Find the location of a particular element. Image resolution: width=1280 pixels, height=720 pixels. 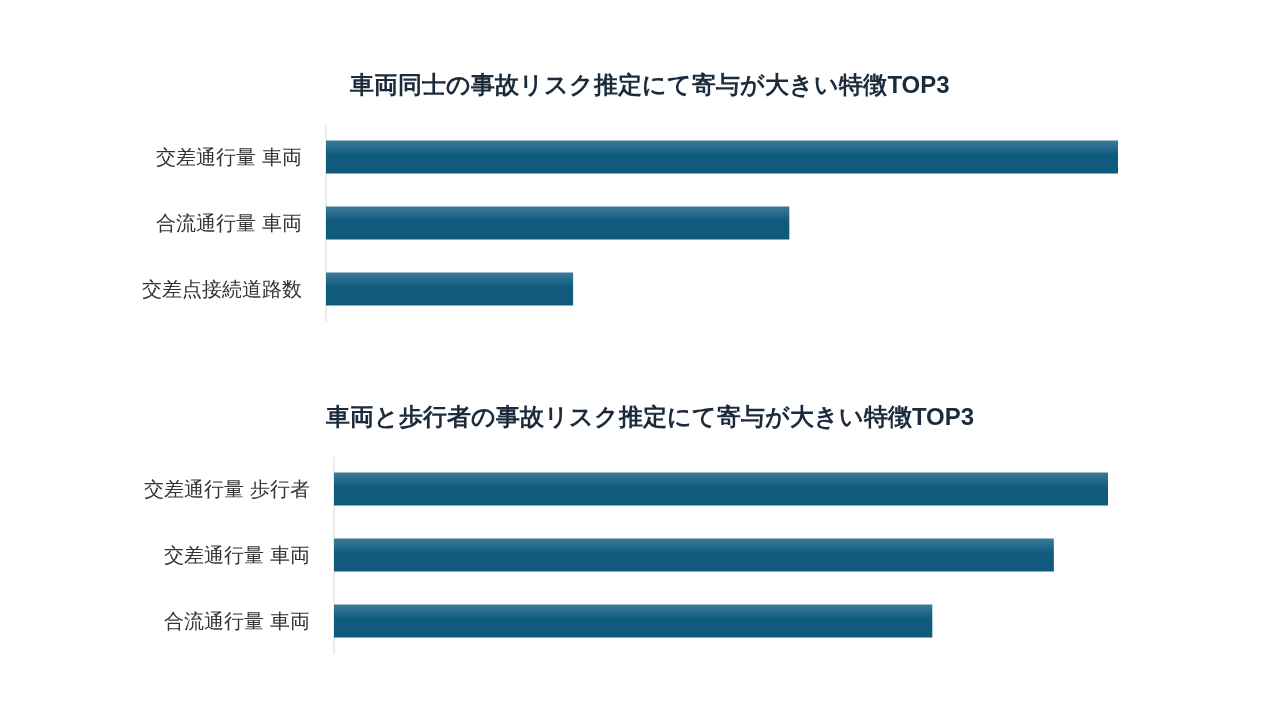

chart-title: 車両同士の事故リスク推定にて寄与が大きい特徴TOP3 is located at coordinates (649, 84).